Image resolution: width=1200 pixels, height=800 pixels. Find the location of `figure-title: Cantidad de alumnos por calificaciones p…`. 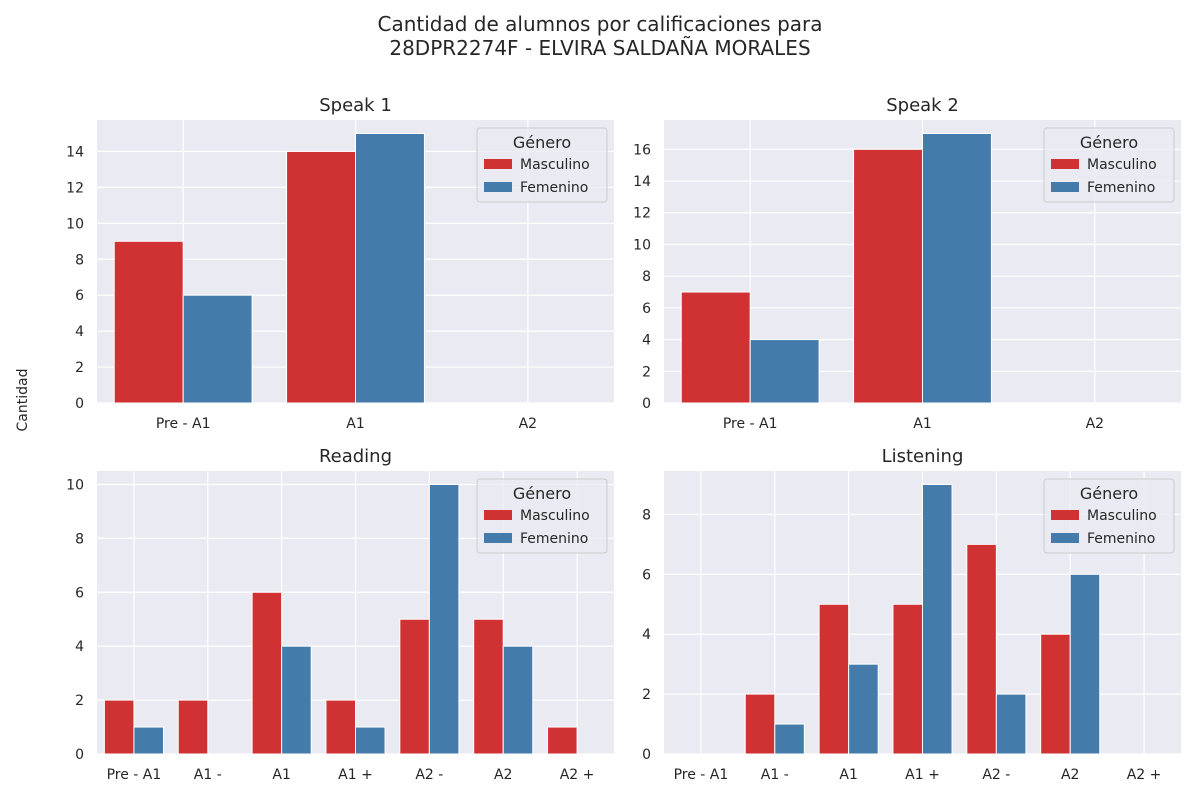

figure-title: Cantidad de alumnos por calificaciones p… is located at coordinates (600, 36).